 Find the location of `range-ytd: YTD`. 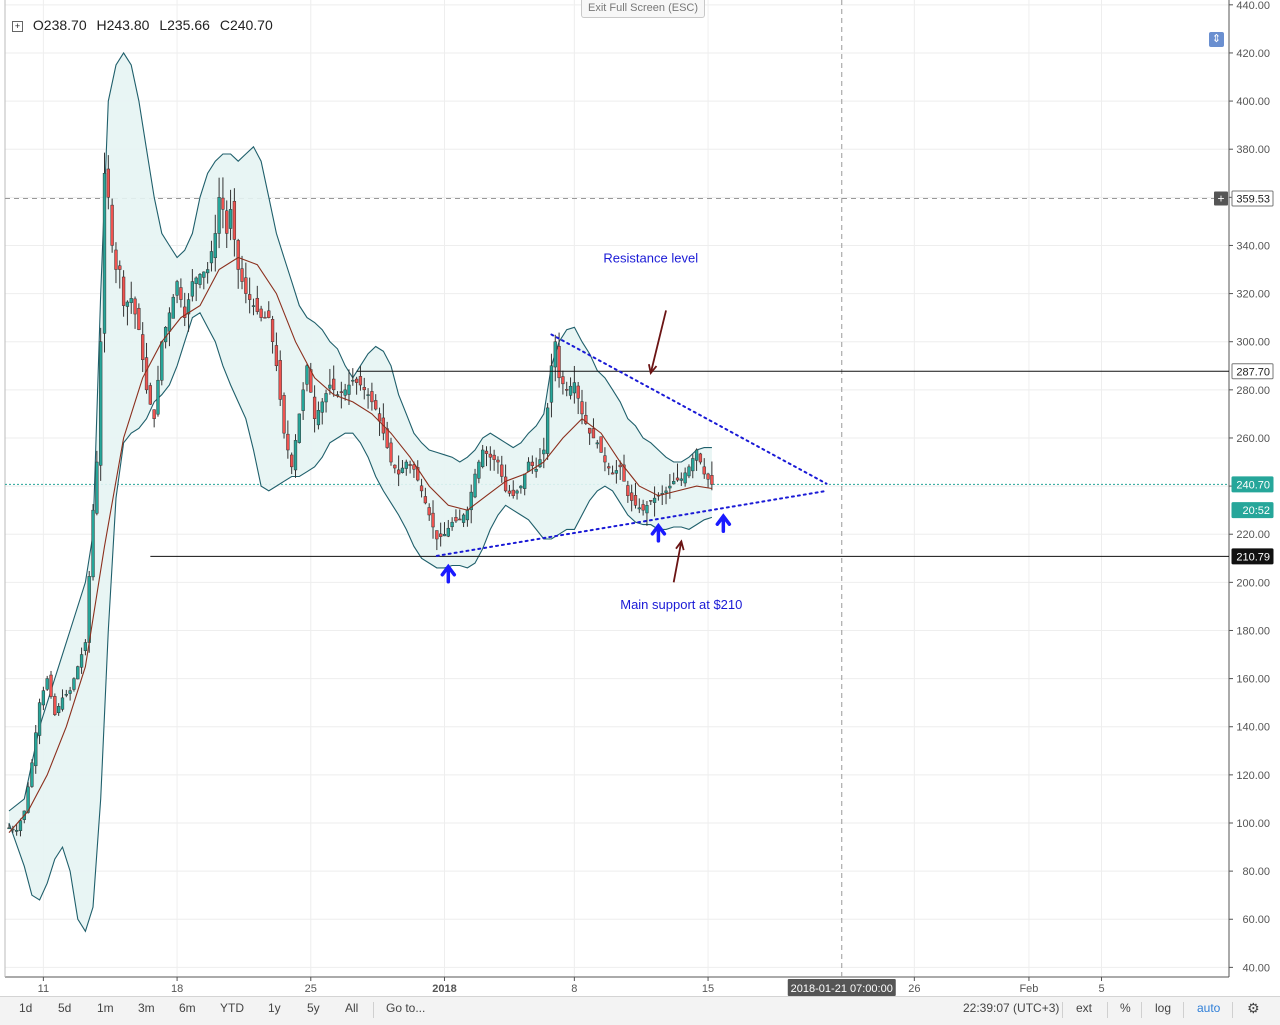

range-ytd: YTD is located at coordinates (232, 1008).